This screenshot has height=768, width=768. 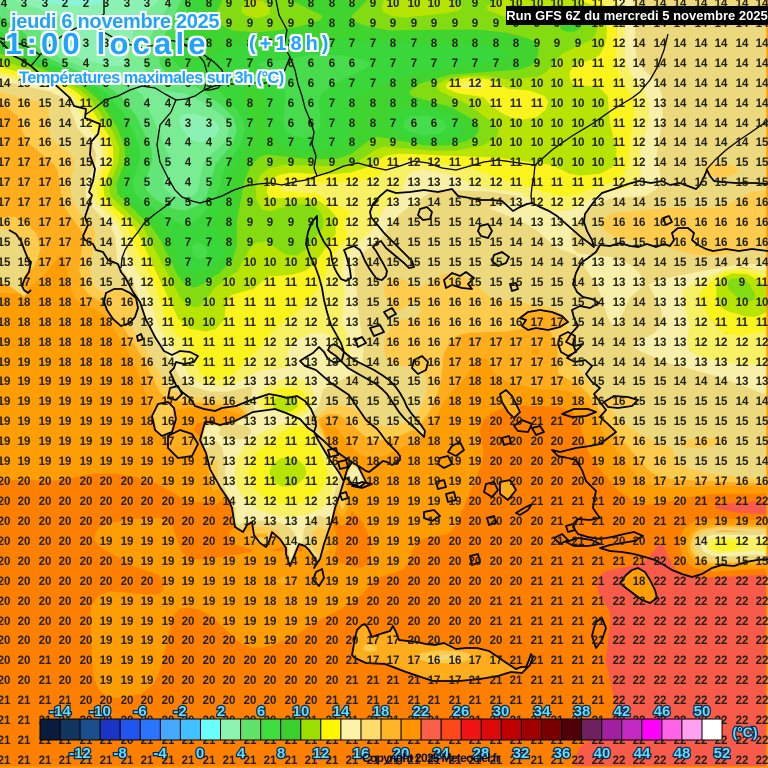 I want to click on svg-text: 6, so click(x=261, y=711).